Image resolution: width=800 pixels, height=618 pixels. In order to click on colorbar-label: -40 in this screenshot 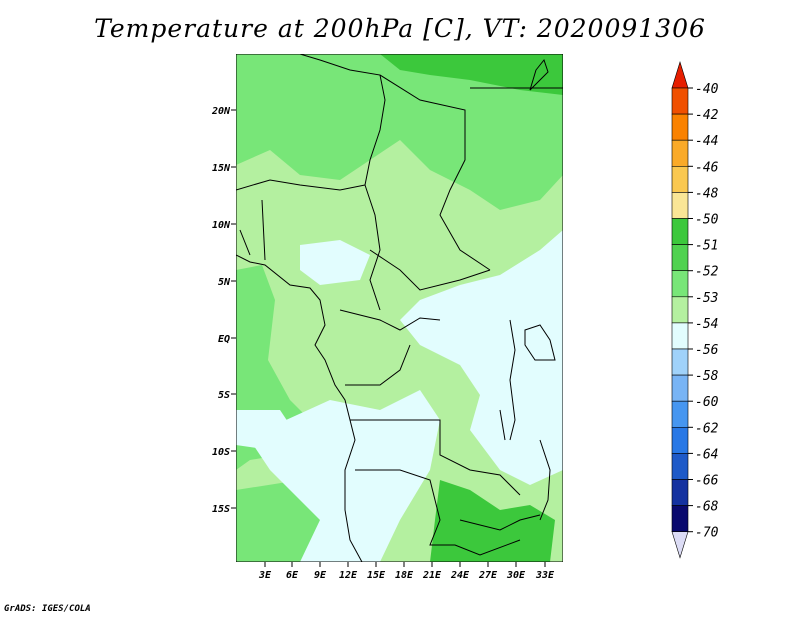, I will do `click(707, 89)`.